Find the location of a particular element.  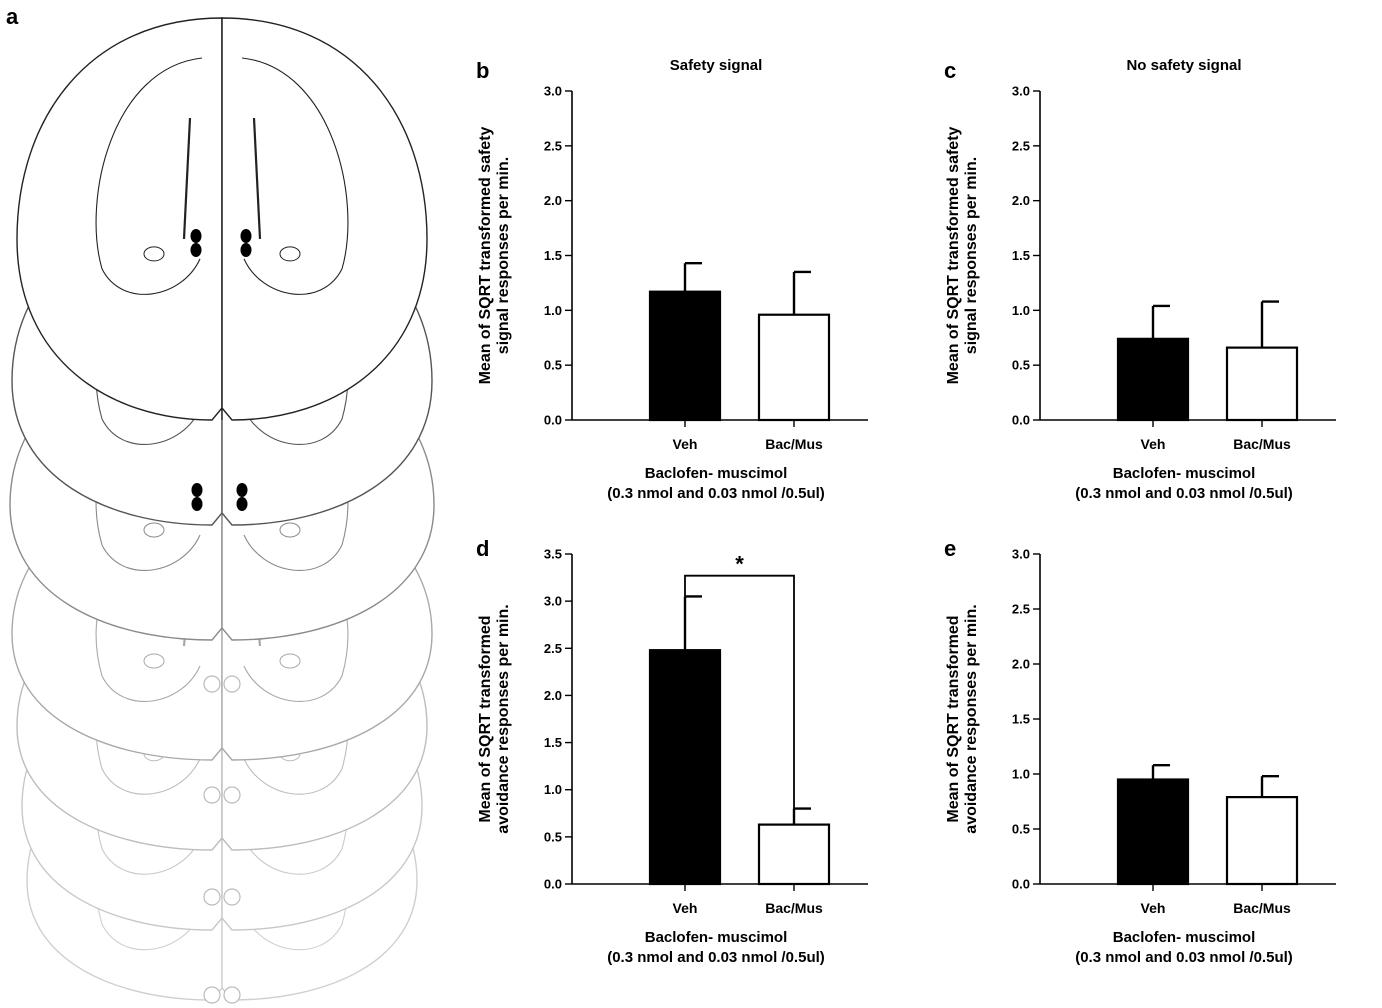

panel-label-b: b is located at coordinates (482, 70).